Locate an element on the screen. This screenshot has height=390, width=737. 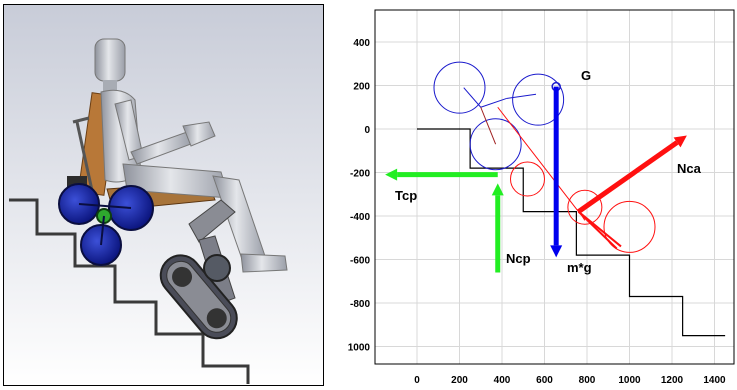
nca-arrow is located at coordinates (632, 174).